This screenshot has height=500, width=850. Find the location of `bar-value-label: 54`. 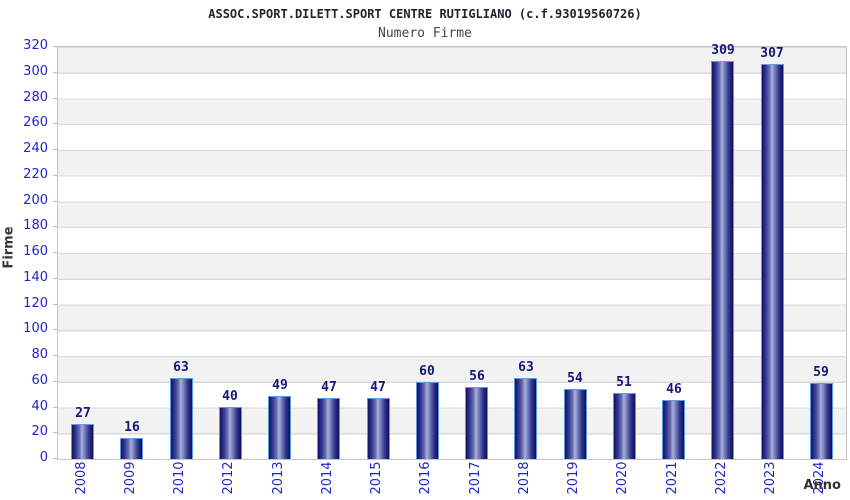

bar-value-label: 54 is located at coordinates (575, 378).